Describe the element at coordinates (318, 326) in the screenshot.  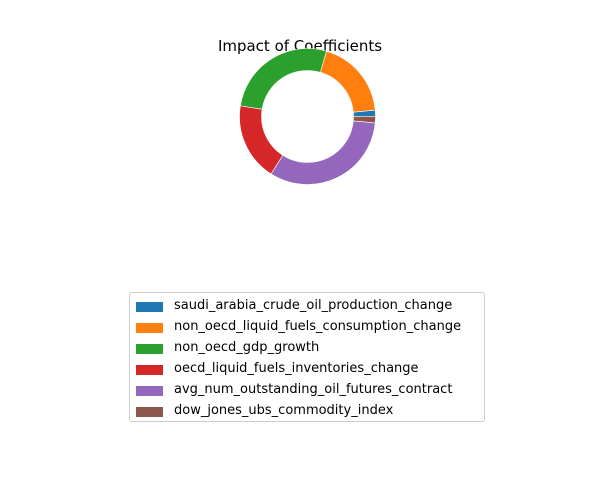
I see `legend-label: non_oecd_liquid_fuels_consumption_change` at that location.